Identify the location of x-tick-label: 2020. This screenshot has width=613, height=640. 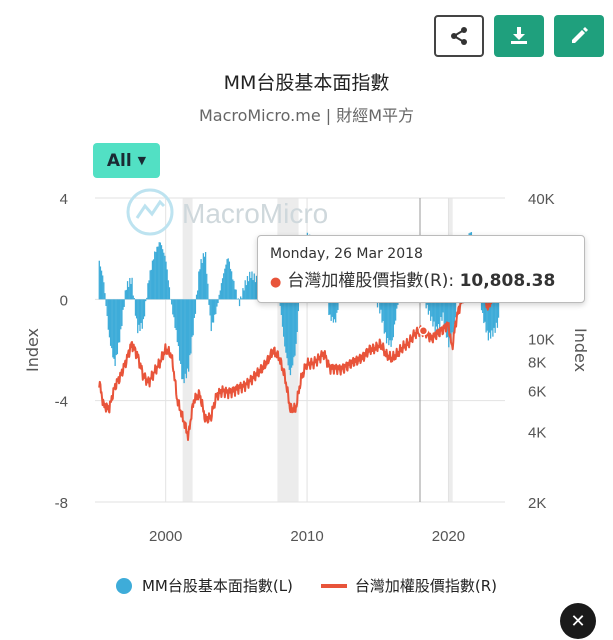
(448, 536).